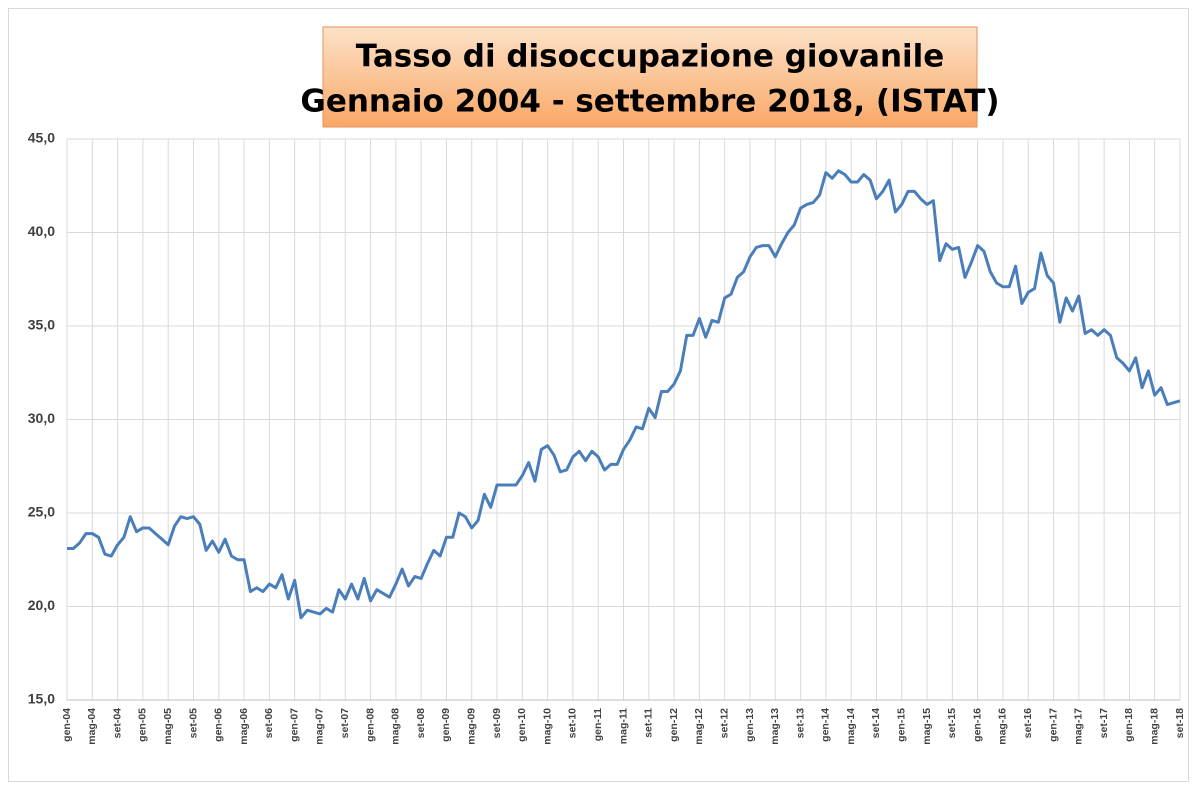  Describe the element at coordinates (902, 725) in the screenshot. I see `x-tick-label: gen-15` at that location.